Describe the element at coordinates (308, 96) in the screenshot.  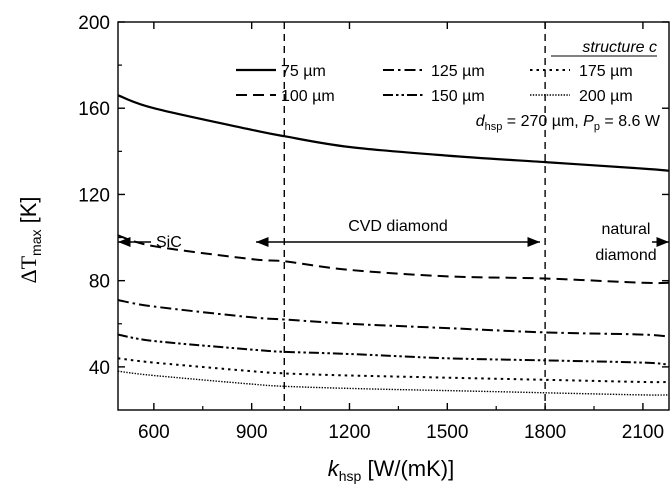
I see `legend-label-2: 100 µm` at that location.